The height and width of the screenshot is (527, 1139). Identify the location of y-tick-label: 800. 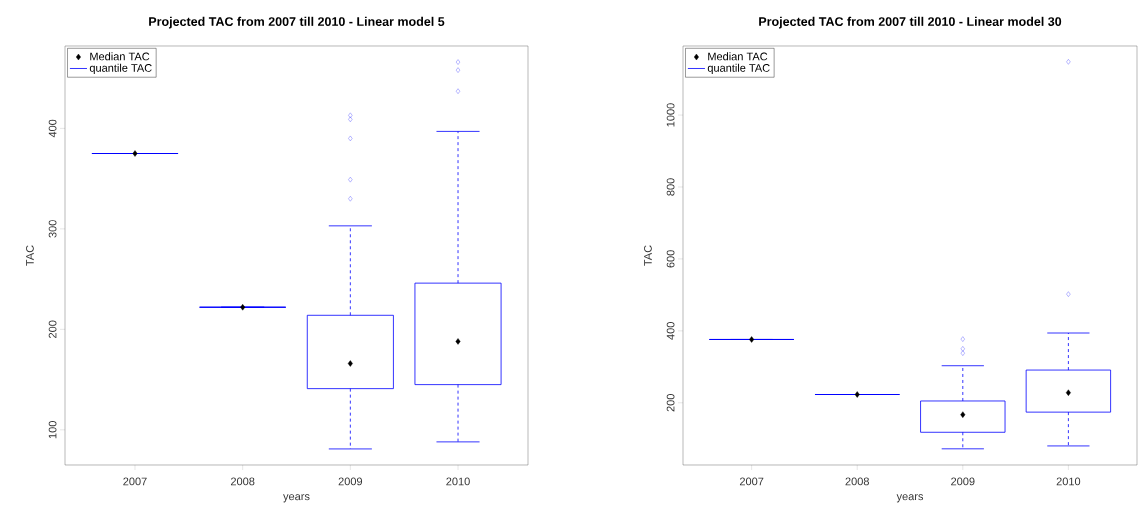
(670, 187).